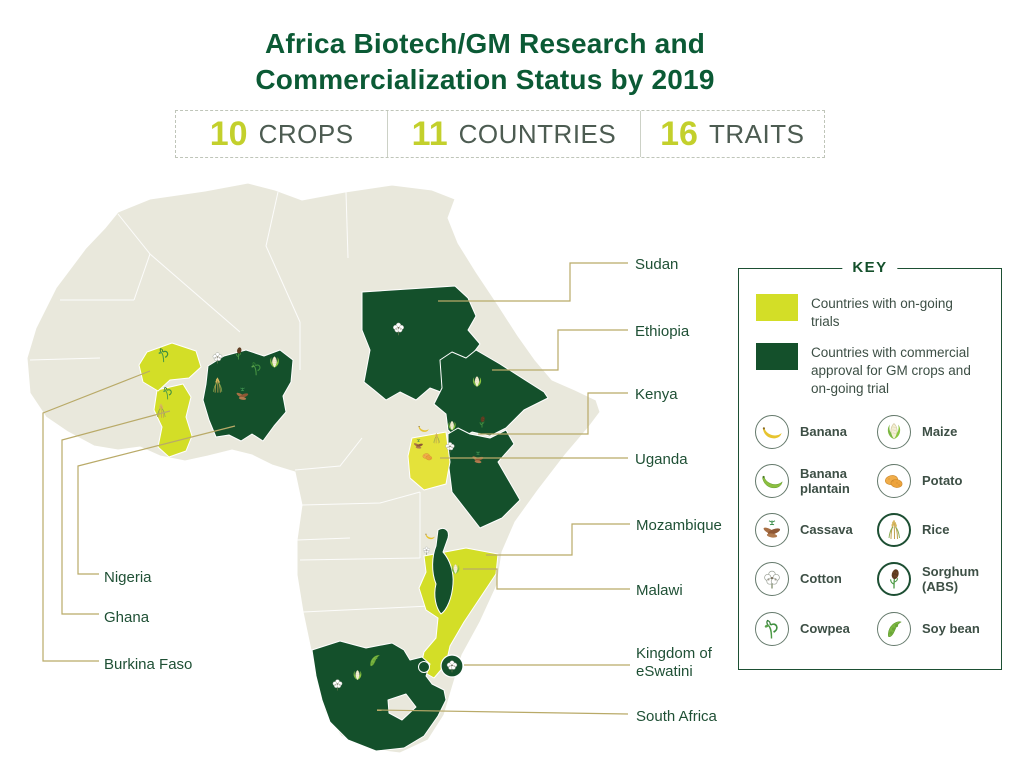  Describe the element at coordinates (772, 432) in the screenshot. I see `banana-icon` at that location.